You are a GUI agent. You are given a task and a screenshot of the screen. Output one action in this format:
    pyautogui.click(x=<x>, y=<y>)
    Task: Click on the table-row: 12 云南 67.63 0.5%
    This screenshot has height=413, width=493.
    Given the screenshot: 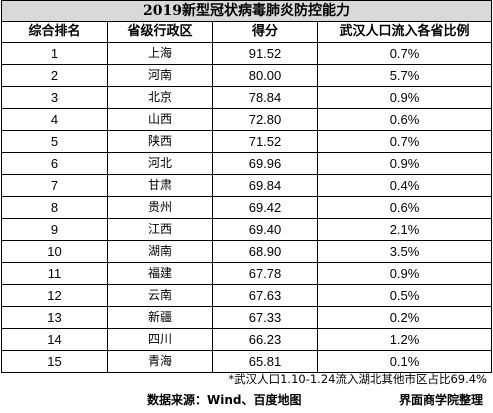 What is the action you would take?
    pyautogui.click(x=247, y=295)
    